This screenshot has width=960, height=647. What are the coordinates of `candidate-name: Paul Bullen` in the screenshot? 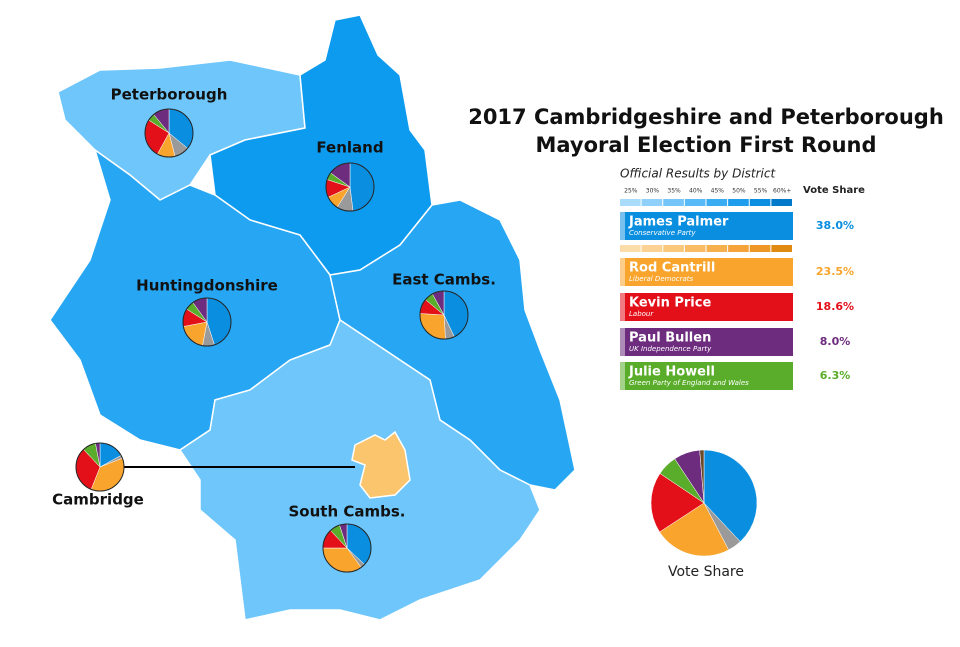 It's located at (670, 338).